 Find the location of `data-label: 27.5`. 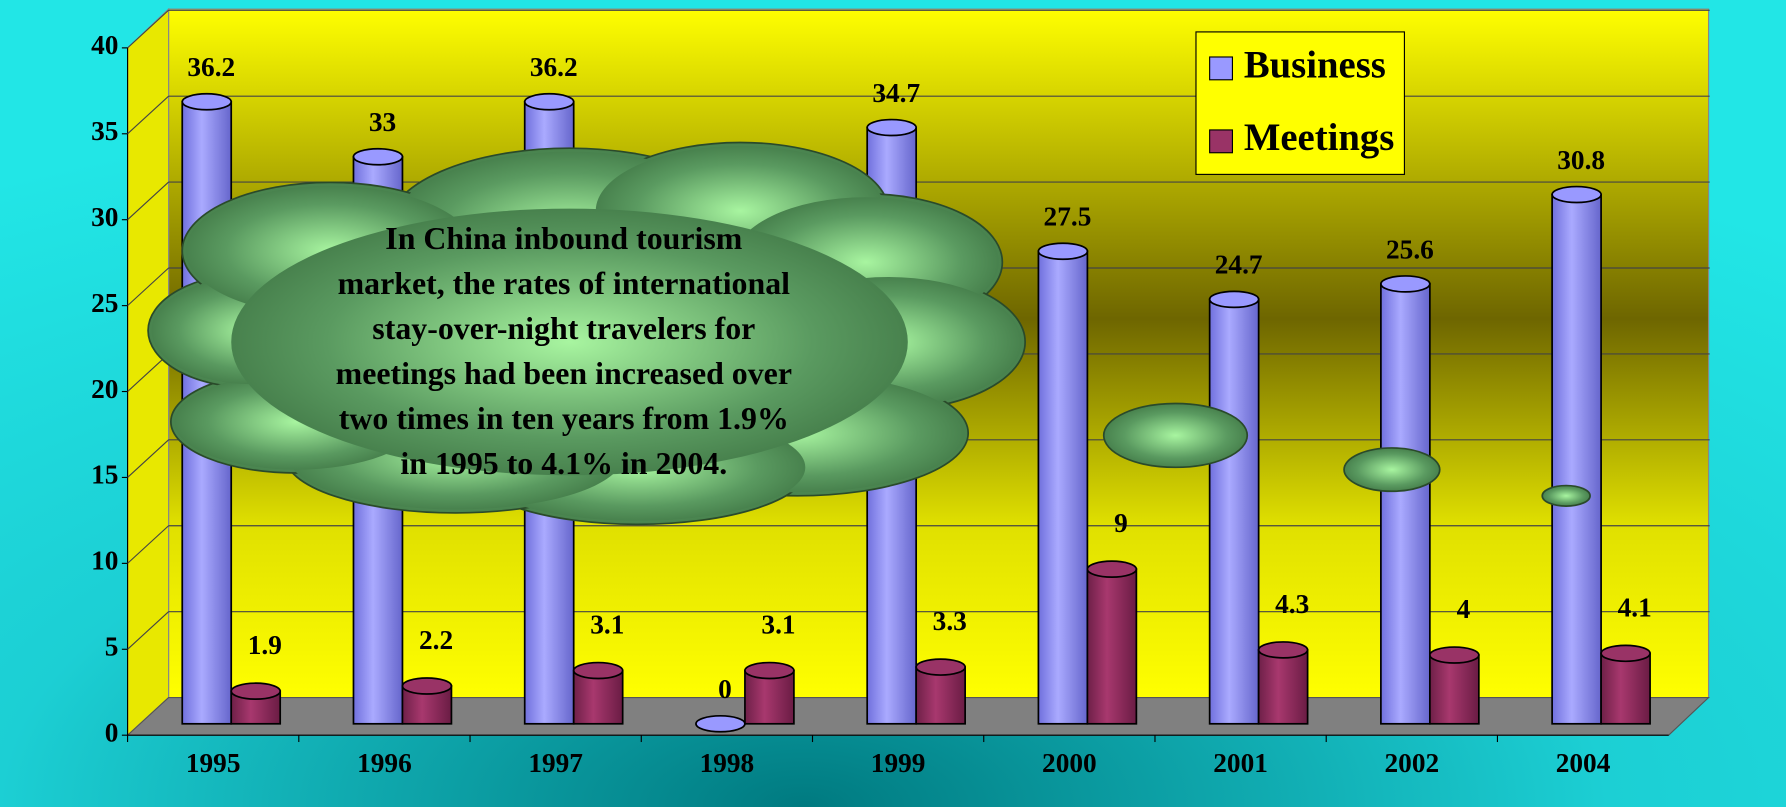

data-label: 27.5 is located at coordinates (1068, 217).